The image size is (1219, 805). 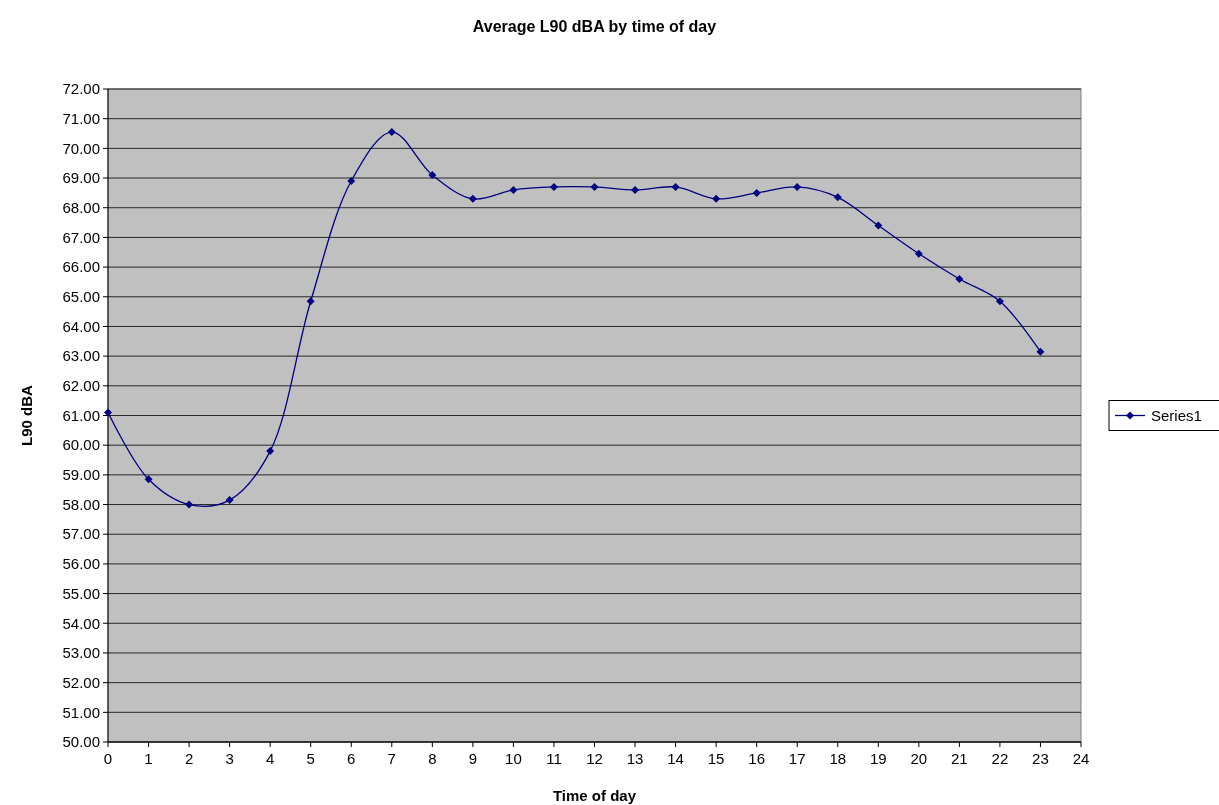 What do you see at coordinates (81, 653) in the screenshot?
I see `y-tick-label: 53.00` at bounding box center [81, 653].